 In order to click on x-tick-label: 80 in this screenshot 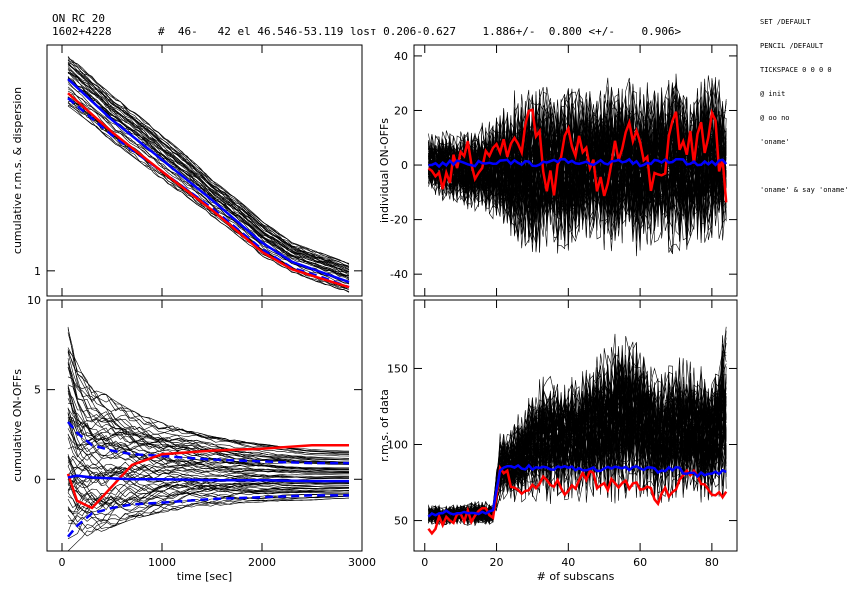, I will do `click(712, 562)`.